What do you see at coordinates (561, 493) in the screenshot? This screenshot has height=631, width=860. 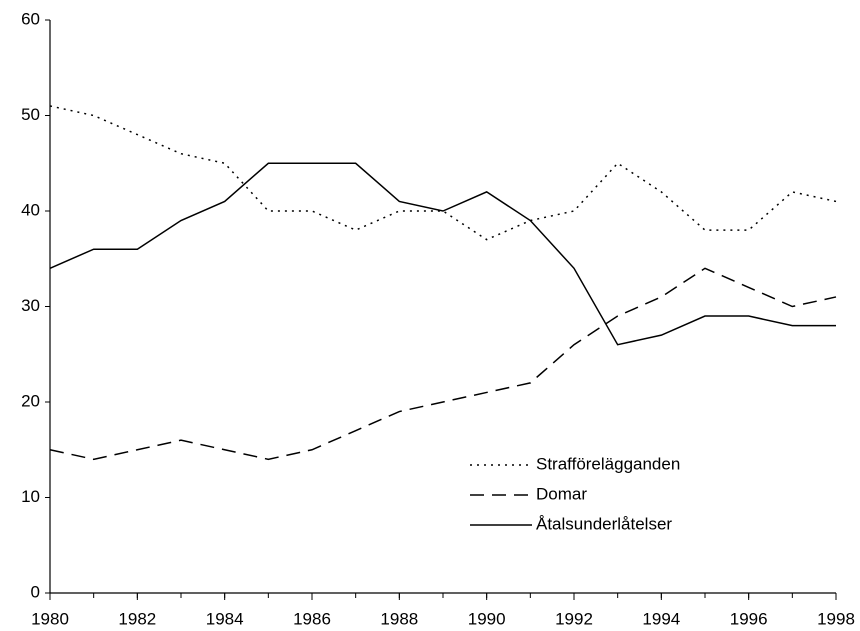 I see `legend-label: Domar` at bounding box center [561, 493].